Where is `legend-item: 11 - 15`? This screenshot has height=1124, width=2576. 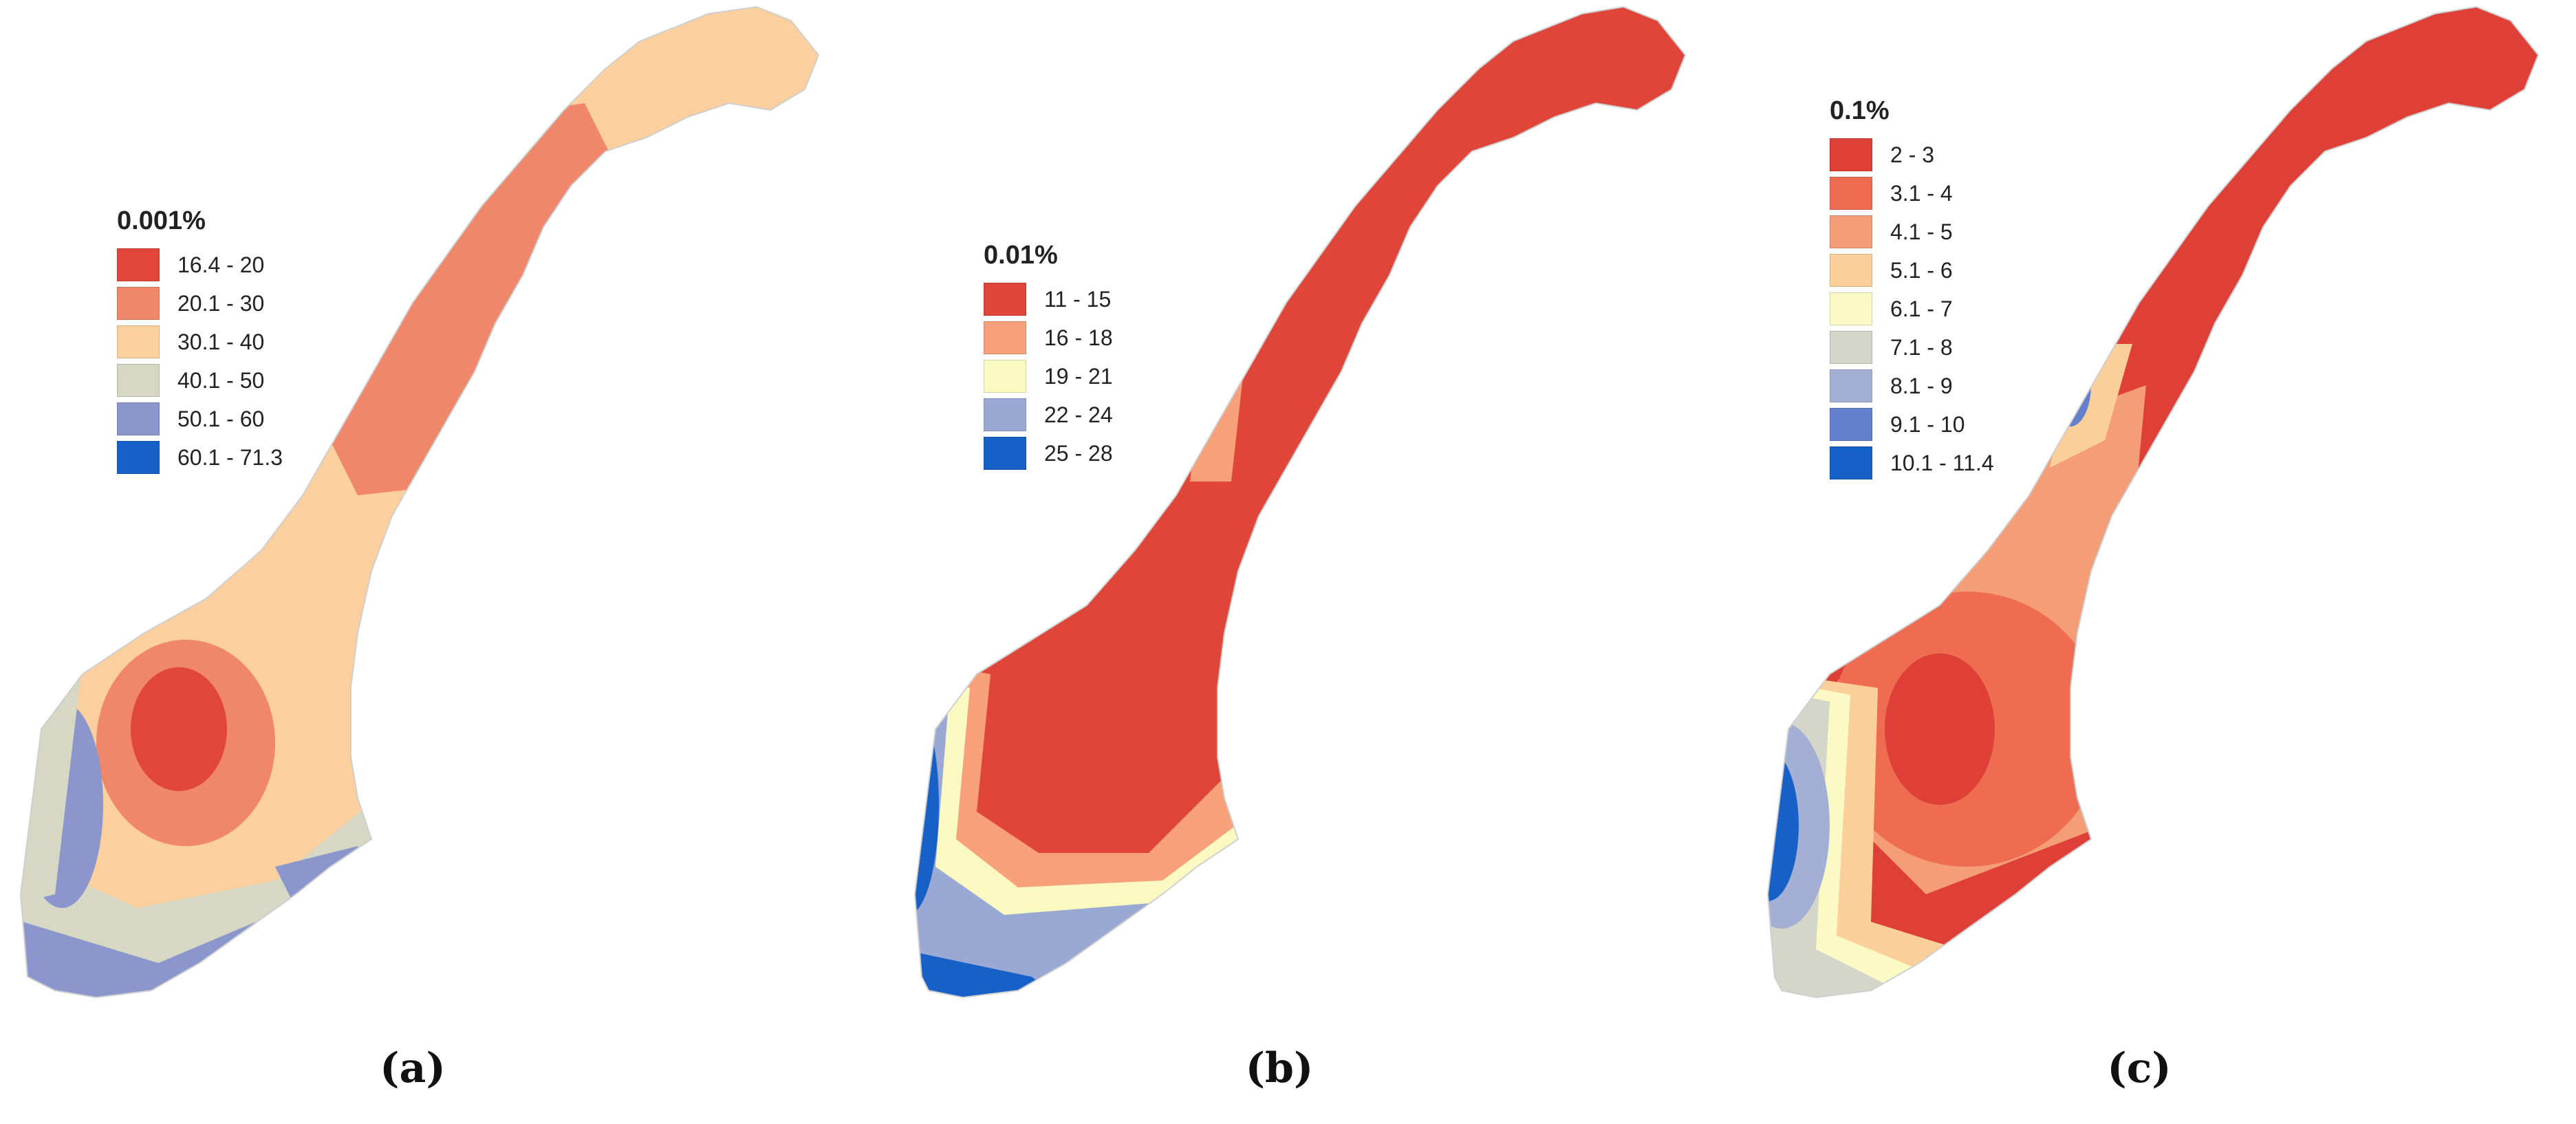 legend-item: 11 - 15 is located at coordinates (1048, 299).